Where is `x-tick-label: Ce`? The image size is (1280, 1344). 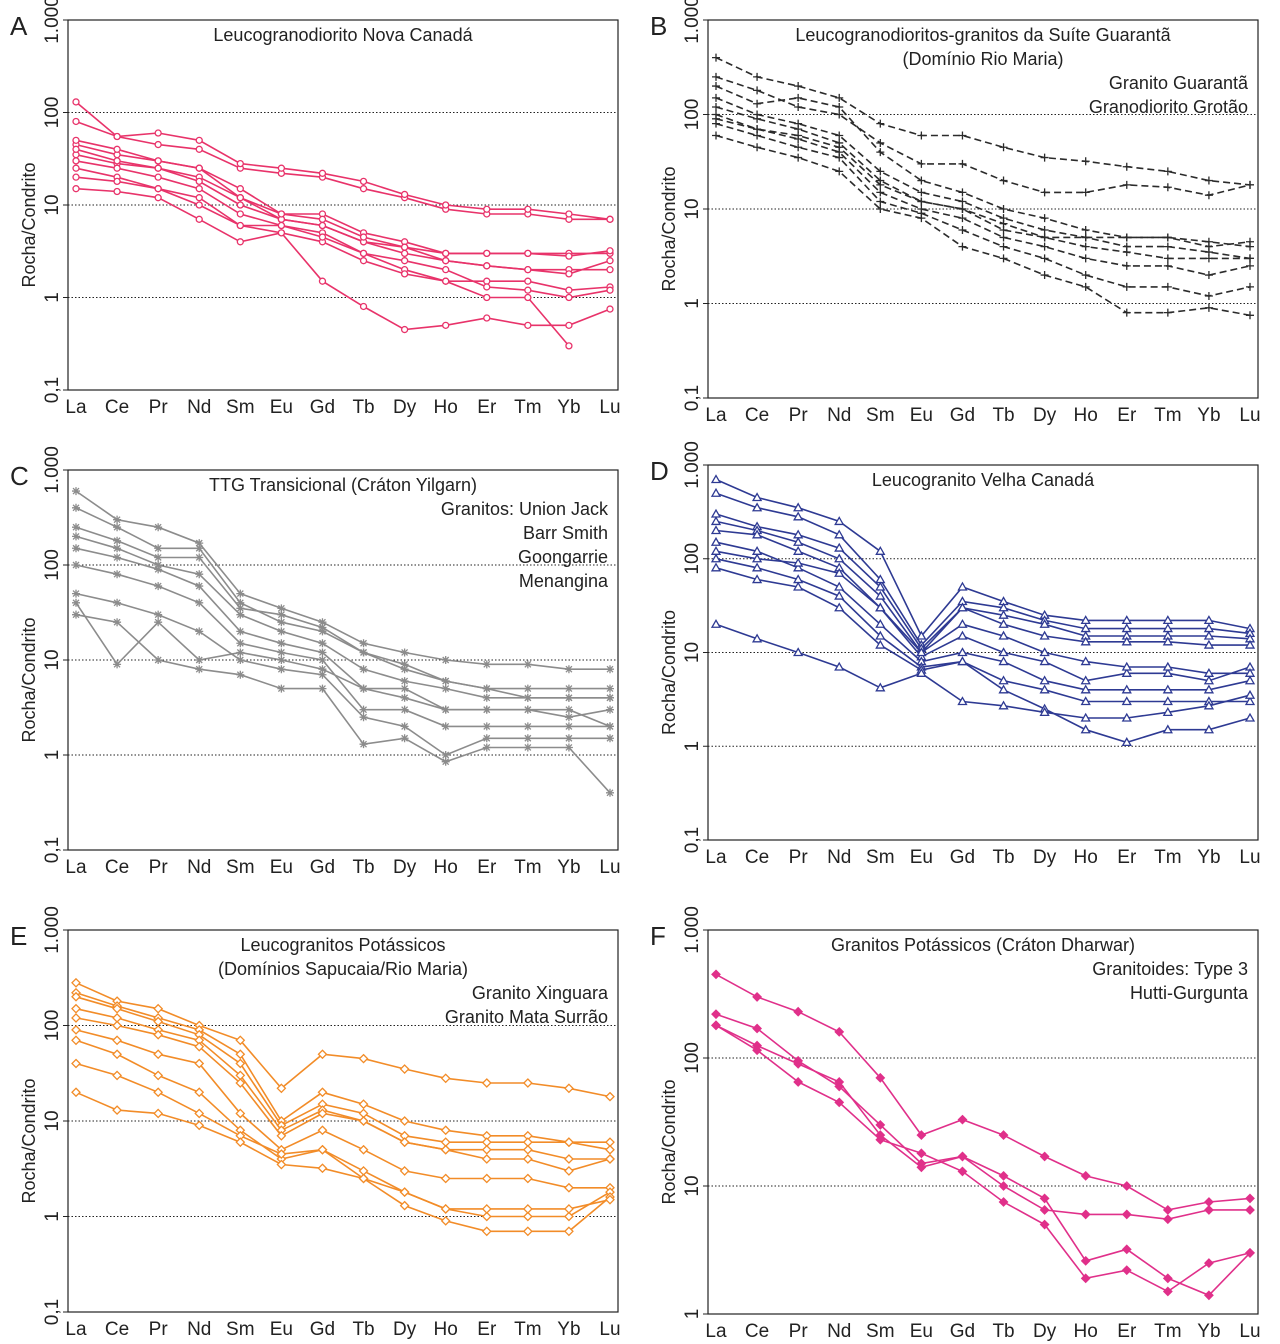
x-tick-label: Ce is located at coordinates (757, 415).